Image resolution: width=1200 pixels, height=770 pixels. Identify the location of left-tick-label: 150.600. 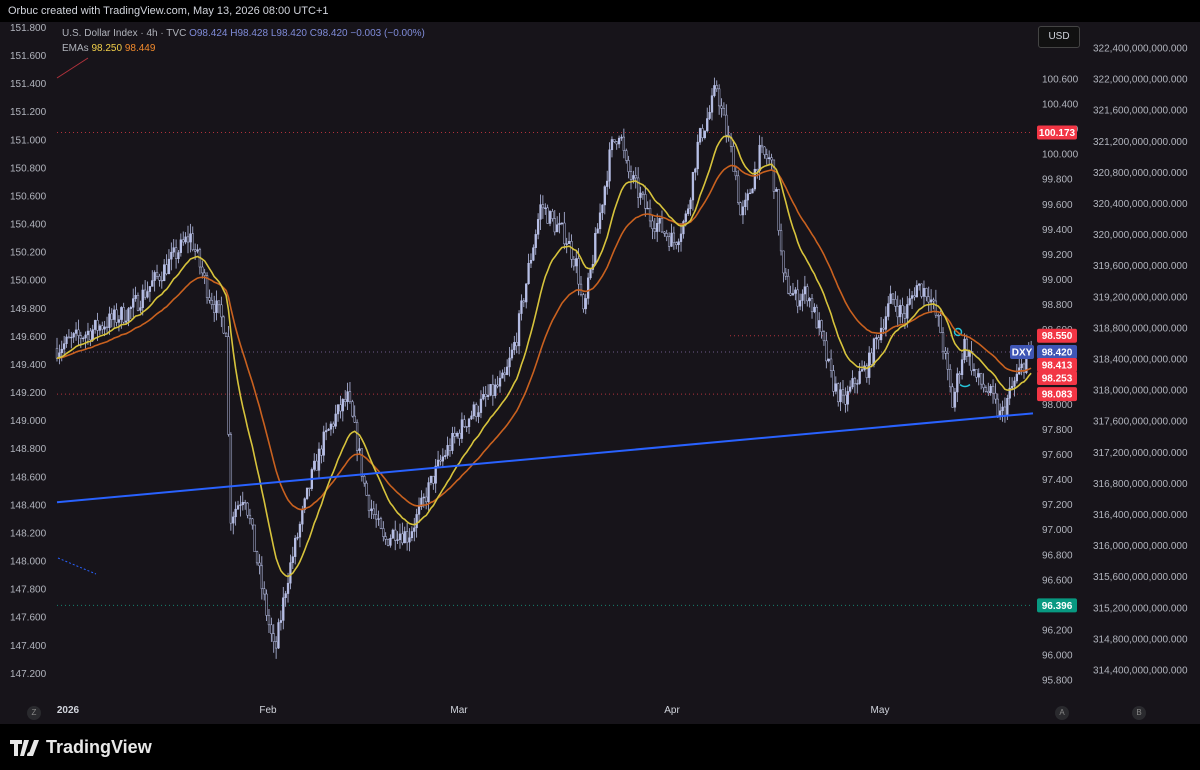
(28, 196).